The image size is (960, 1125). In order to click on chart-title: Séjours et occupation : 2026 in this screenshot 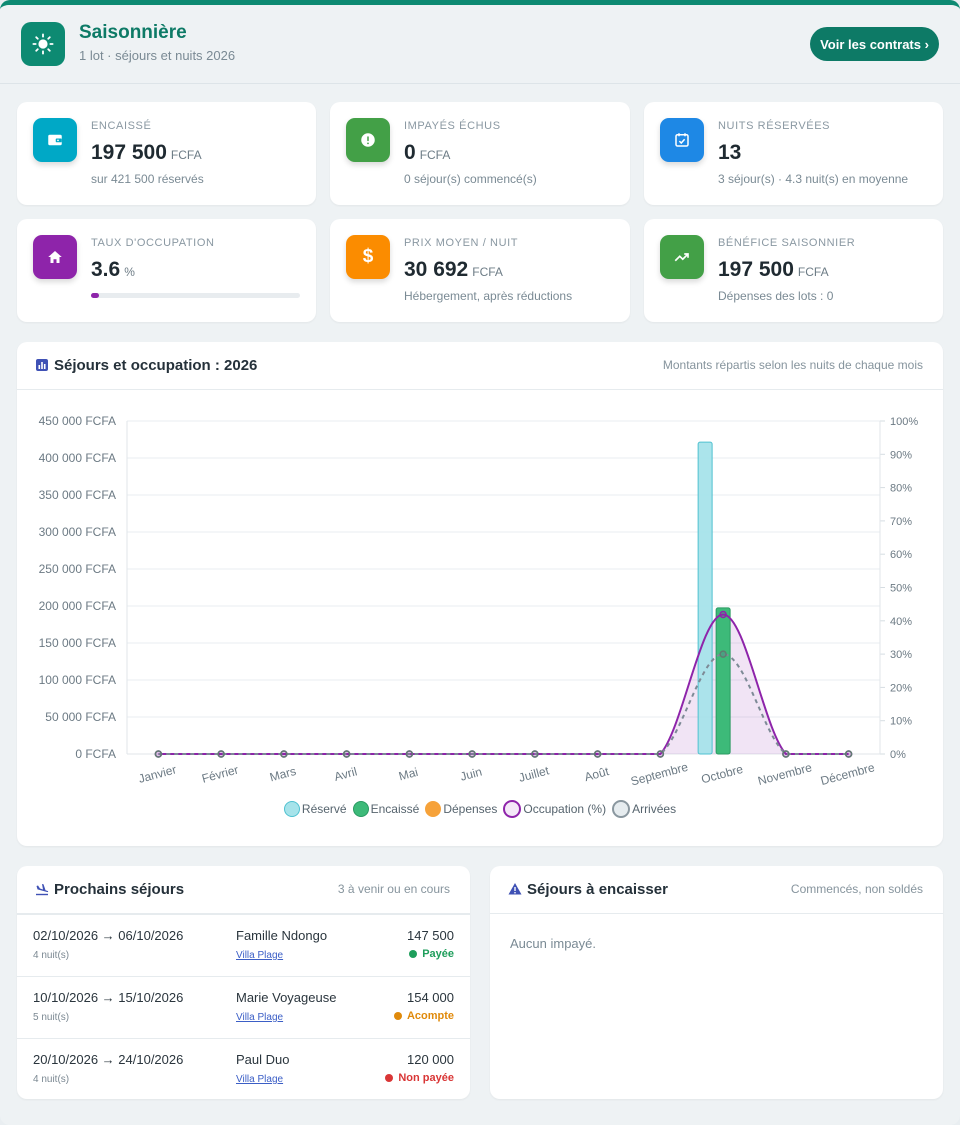, I will do `click(156, 365)`.